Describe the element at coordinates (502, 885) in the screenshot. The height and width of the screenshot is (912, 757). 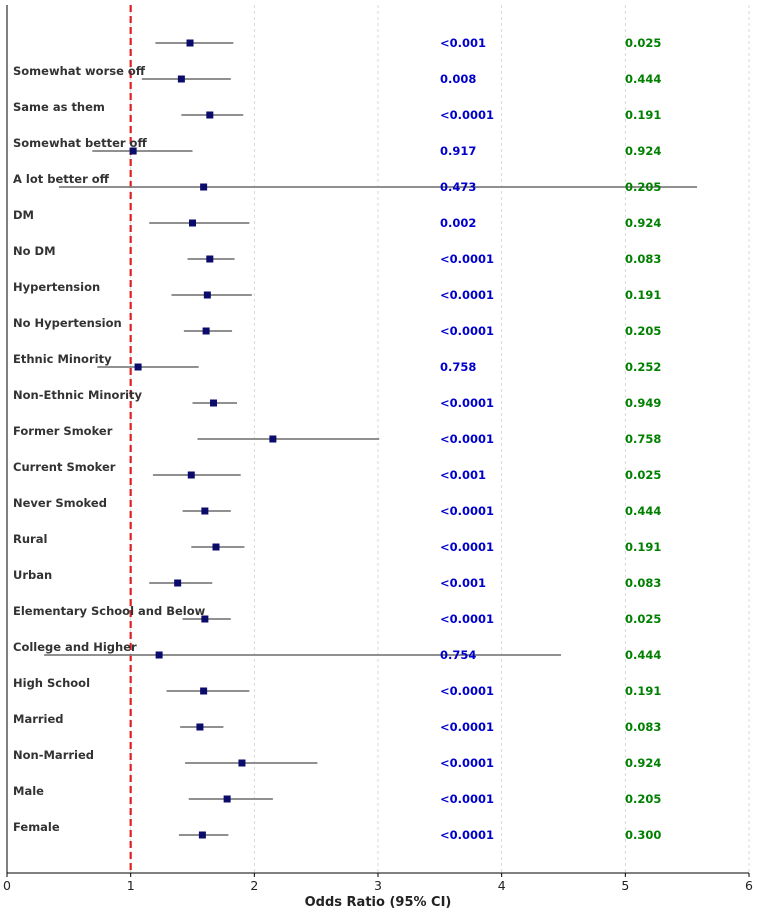
I see `x-tick-label-4: 4` at that location.